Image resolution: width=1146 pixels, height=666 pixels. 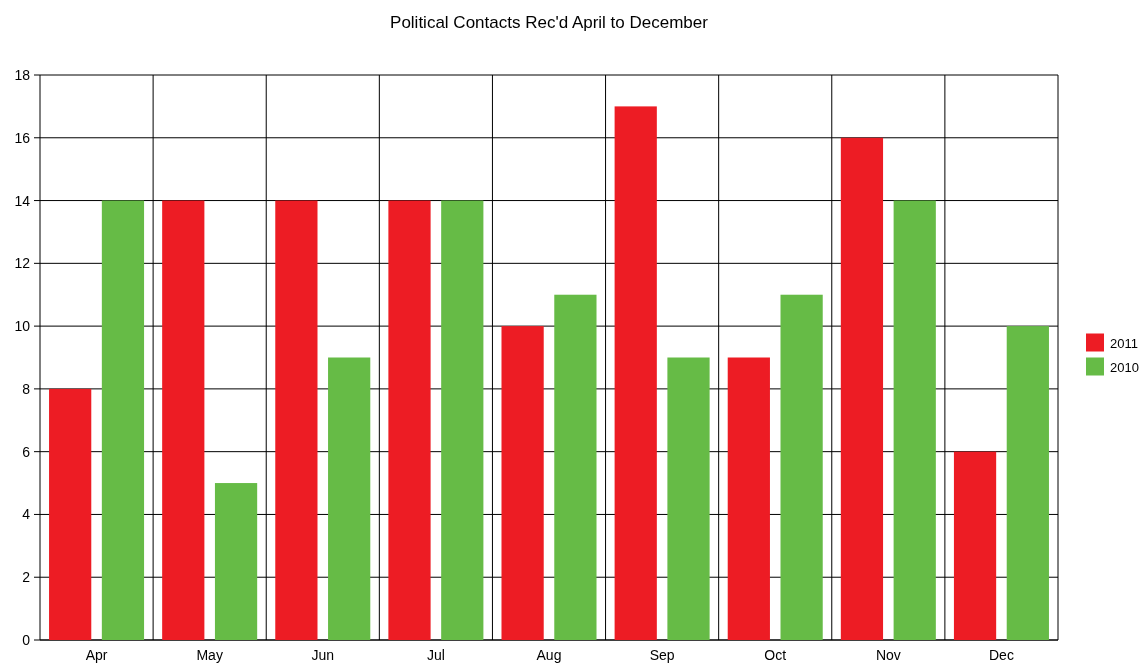 I want to click on legend-label: 2010, so click(x=1124, y=367).